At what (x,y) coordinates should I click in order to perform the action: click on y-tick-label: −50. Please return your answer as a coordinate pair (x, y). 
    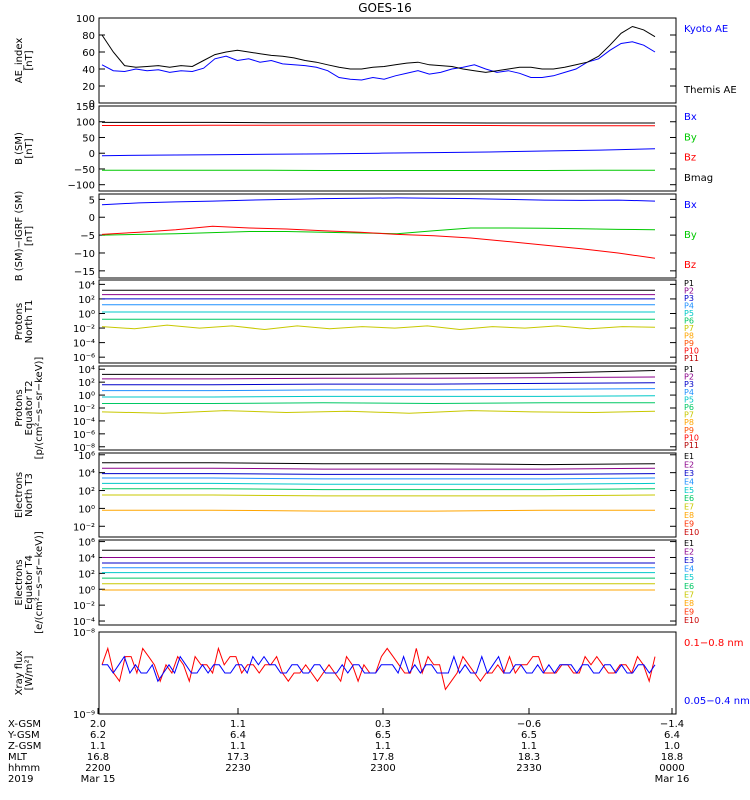
    Looking at the image, I should click on (84, 170).